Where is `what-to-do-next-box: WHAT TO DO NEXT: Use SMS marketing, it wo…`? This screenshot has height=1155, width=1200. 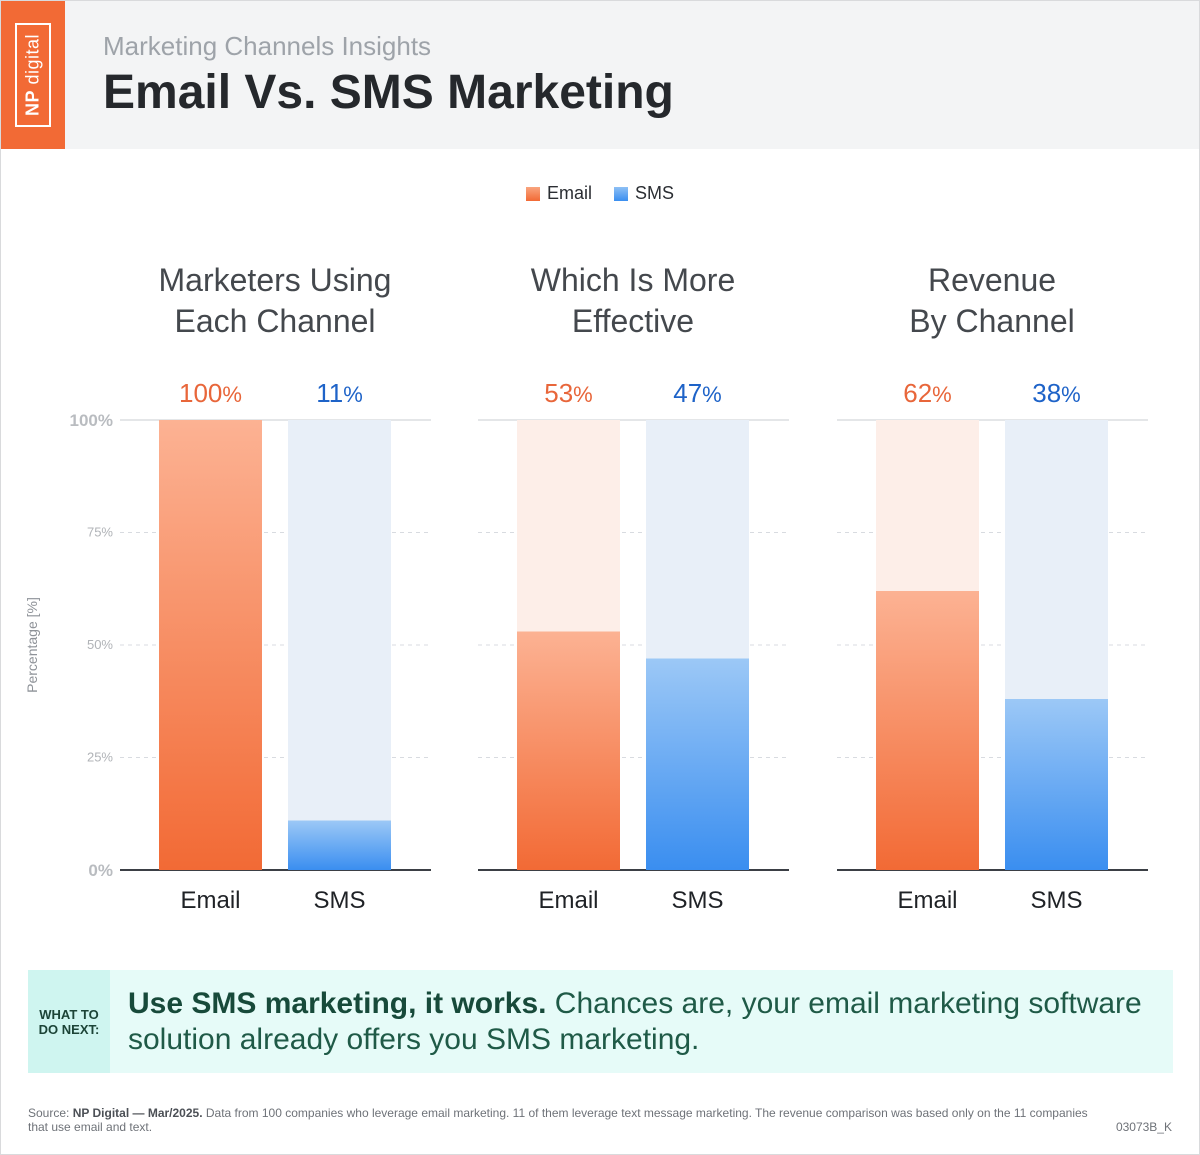 what-to-do-next-box: WHAT TO DO NEXT: Use SMS marketing, it wo… is located at coordinates (600, 1021).